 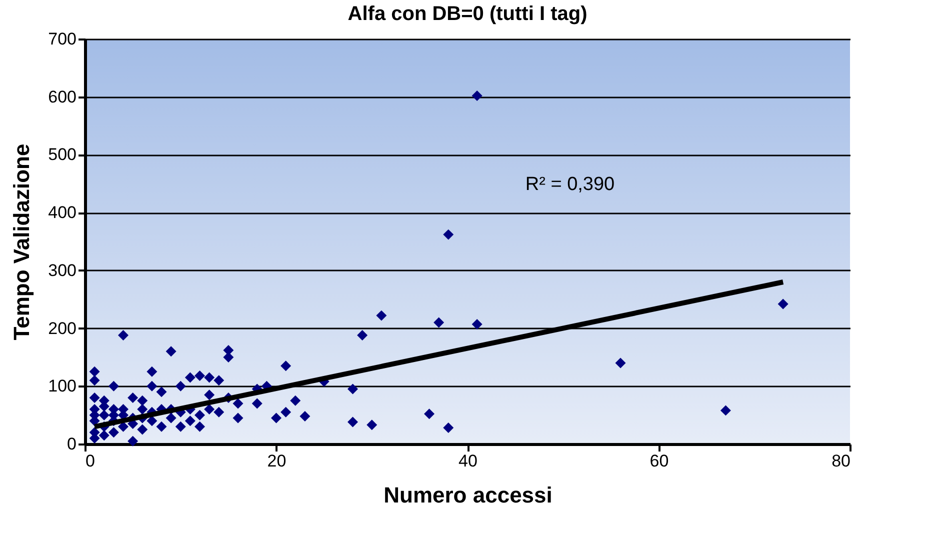 I want to click on y-tick-label: 100, so click(x=62, y=386).